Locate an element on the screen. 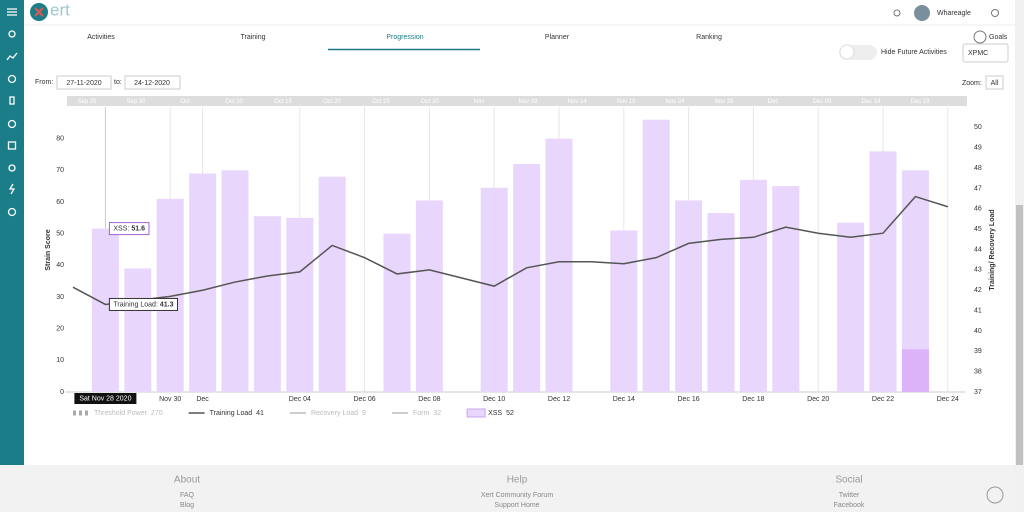 This screenshot has width=1024, height=517. navigator-label: Dec 14 is located at coordinates (871, 102).